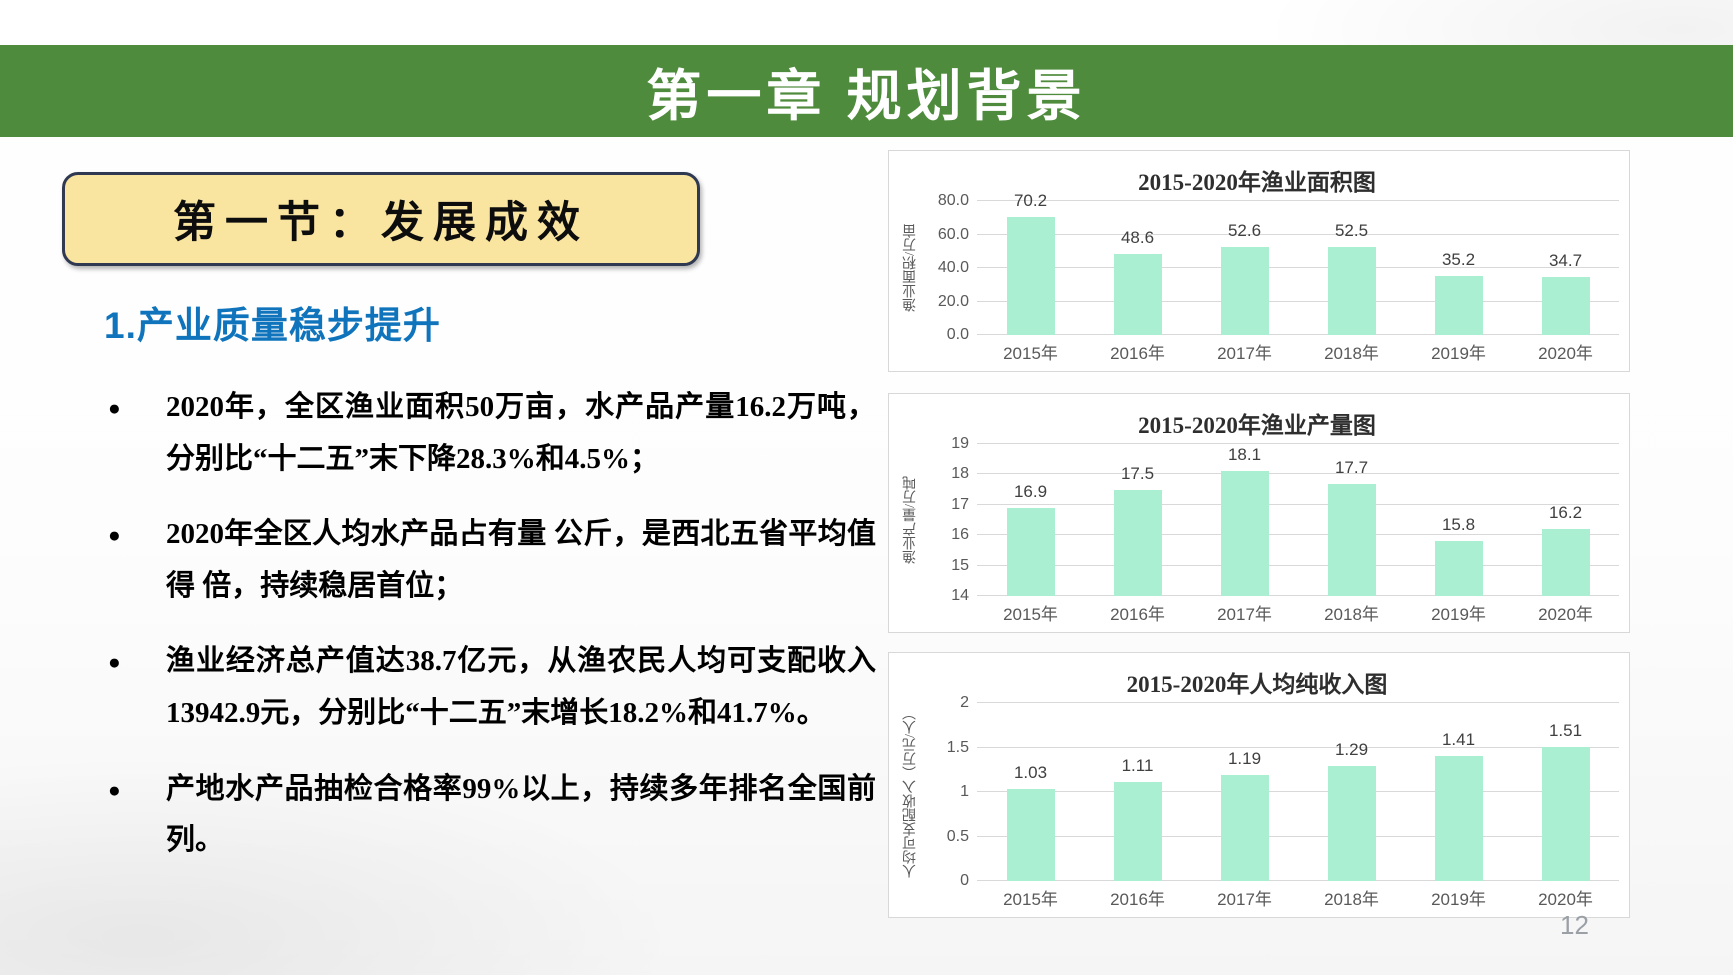 This screenshot has width=1733, height=975. Describe the element at coordinates (1030, 201) in the screenshot. I see `bar-value-label: 70.2` at that location.